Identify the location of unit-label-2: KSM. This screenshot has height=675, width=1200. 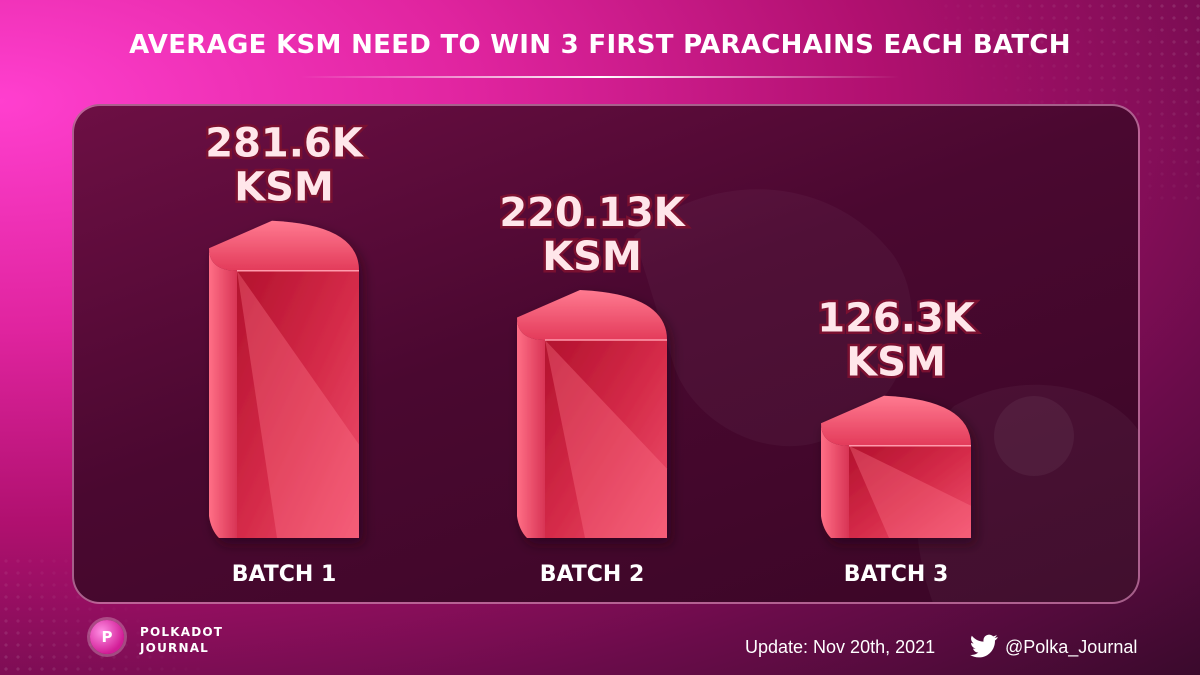
(592, 257).